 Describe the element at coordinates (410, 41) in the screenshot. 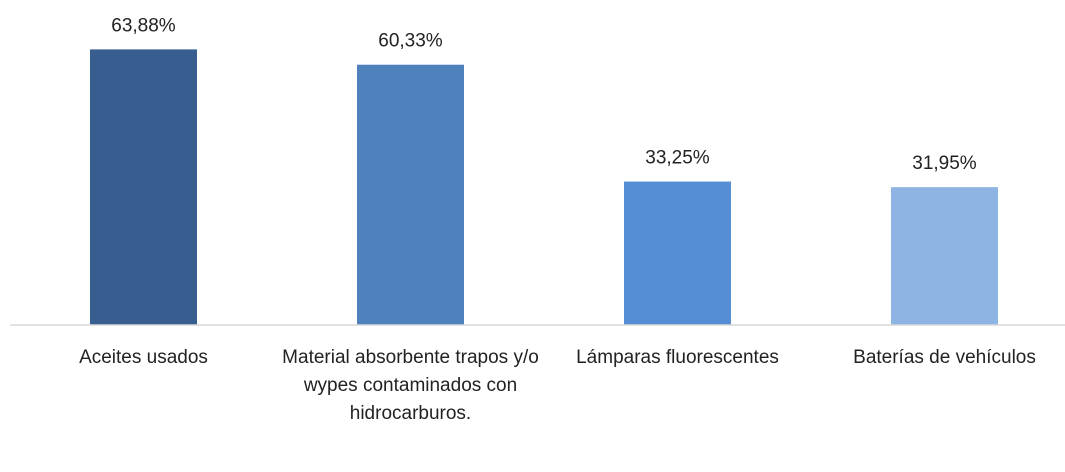

I see `value-label: 60,33%` at that location.